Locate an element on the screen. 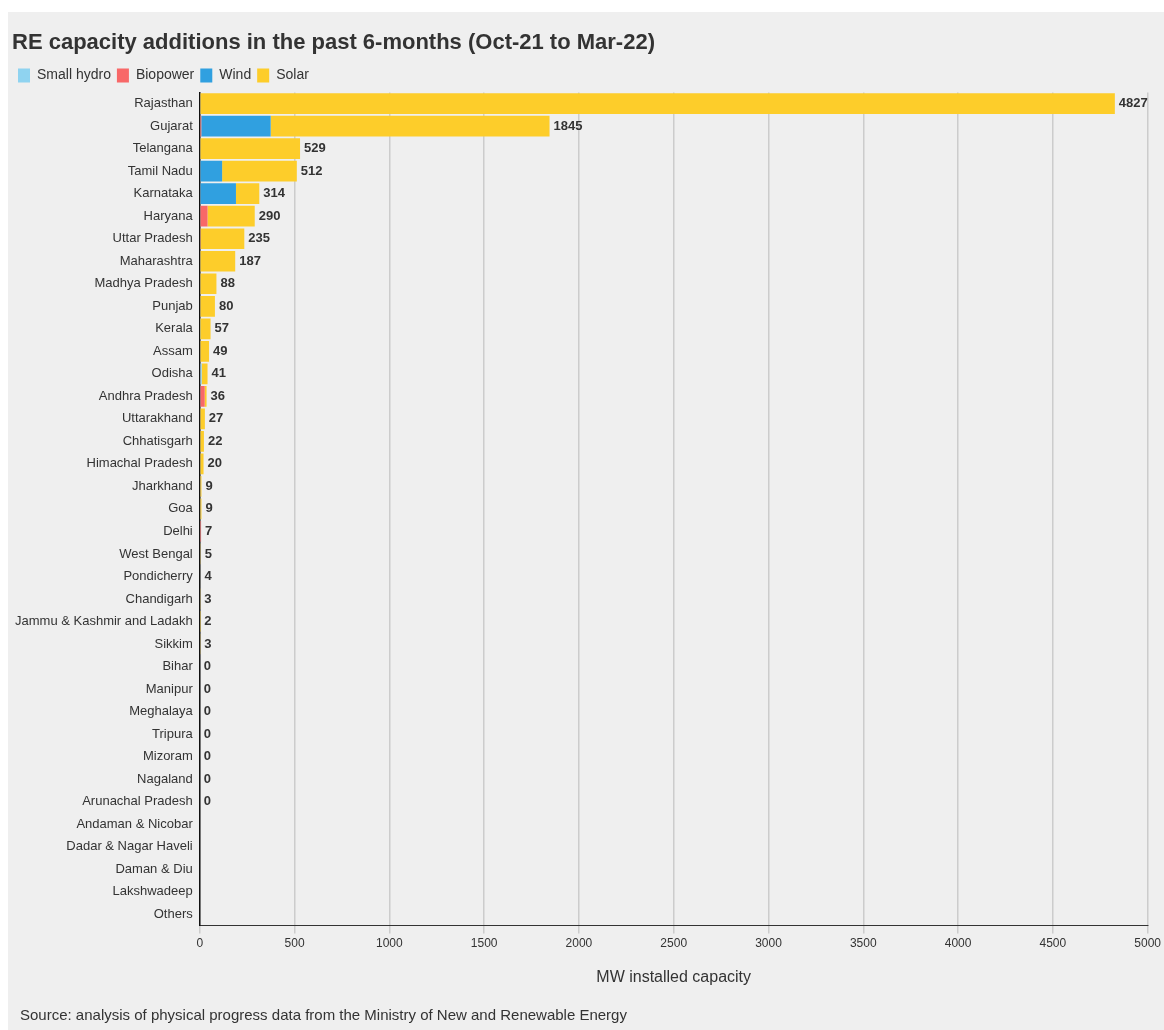 The width and height of the screenshot is (1164, 1030). y-tick-label: Dadar & Nagar Haveli is located at coordinates (129, 846).